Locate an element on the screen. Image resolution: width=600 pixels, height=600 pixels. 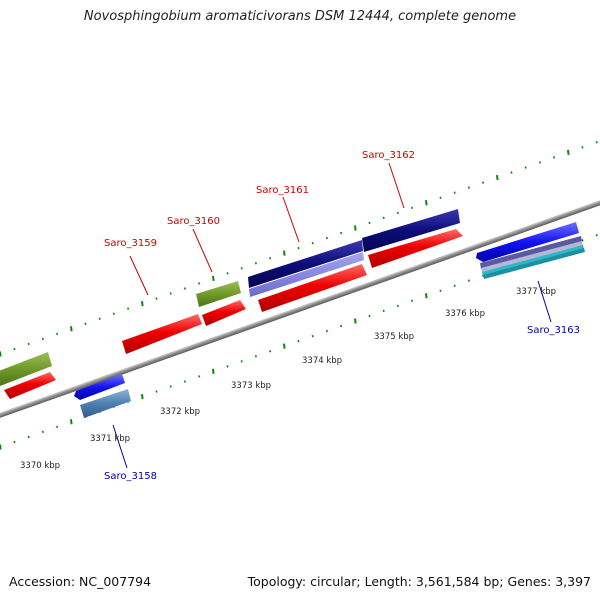
gene-label-saro-3163: Saro_3163 is located at coordinates (553, 330).